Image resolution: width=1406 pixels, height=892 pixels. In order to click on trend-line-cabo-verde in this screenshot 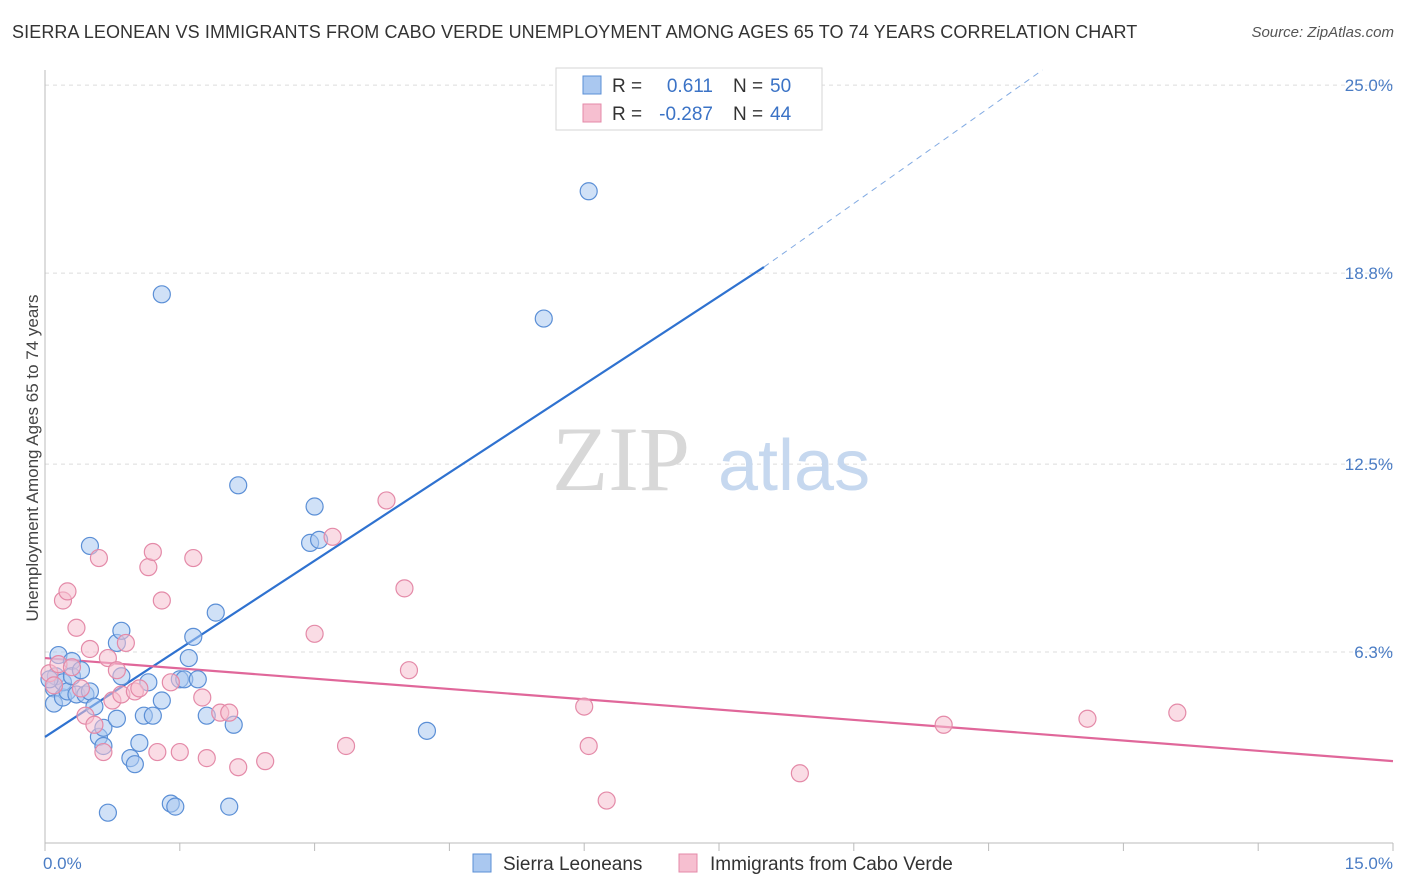, I will do `click(719, 709)`.